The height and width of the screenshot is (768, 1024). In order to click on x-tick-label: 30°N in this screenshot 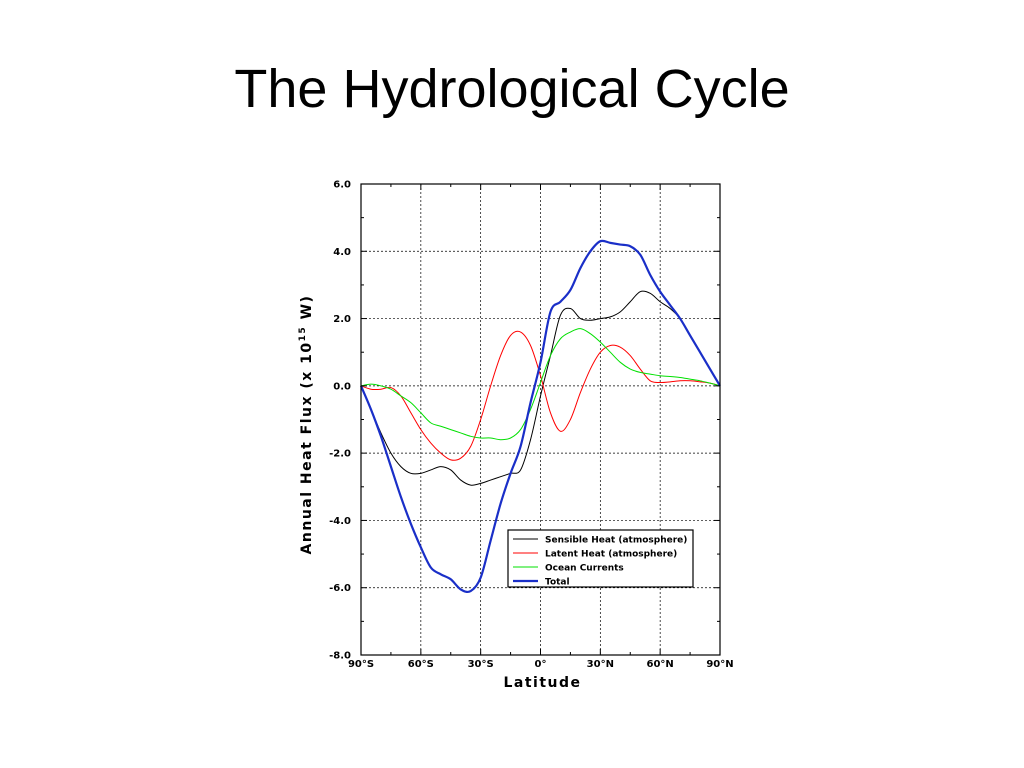, I will do `click(600, 664)`.